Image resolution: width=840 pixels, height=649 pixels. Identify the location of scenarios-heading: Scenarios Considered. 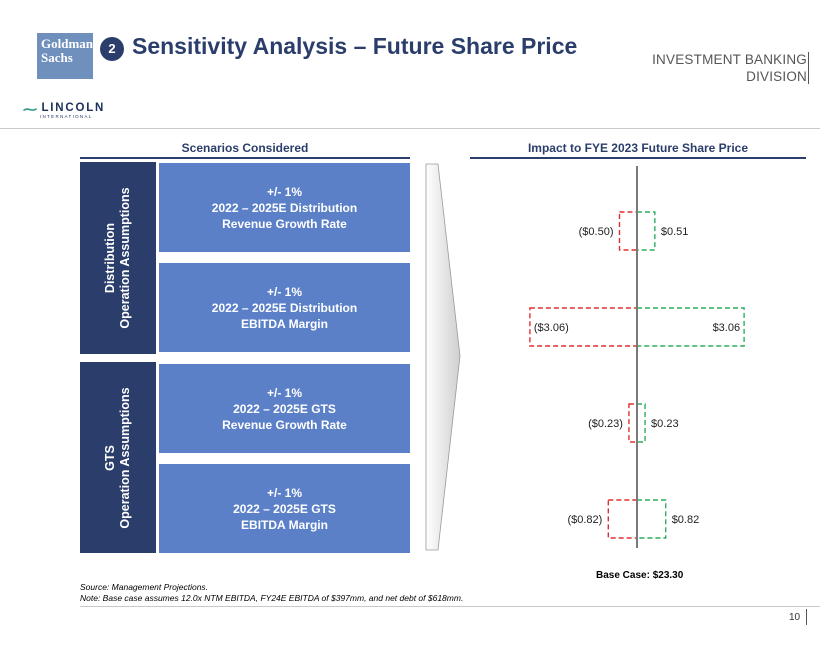
(245, 148).